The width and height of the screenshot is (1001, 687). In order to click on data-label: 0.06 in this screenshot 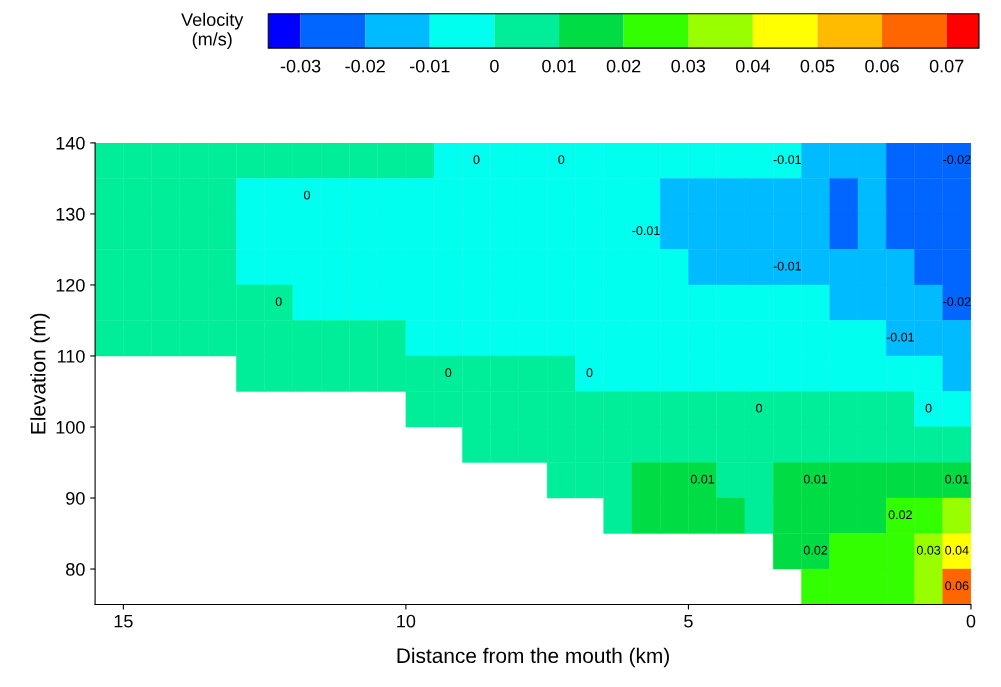, I will do `click(957, 586)`.